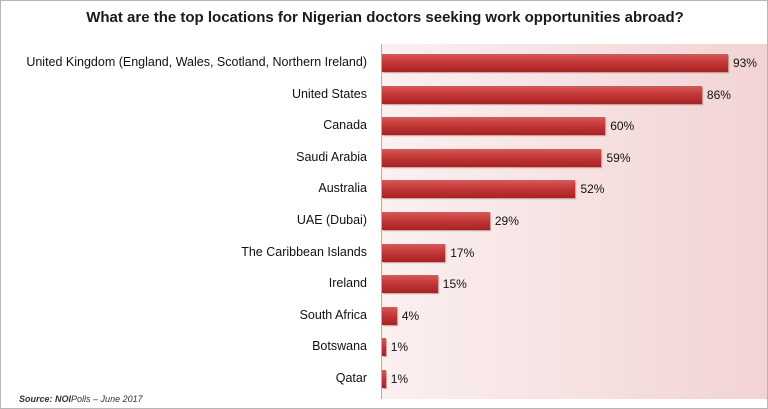  Describe the element at coordinates (618, 157) in the screenshot. I see `value-label: 59%` at that location.